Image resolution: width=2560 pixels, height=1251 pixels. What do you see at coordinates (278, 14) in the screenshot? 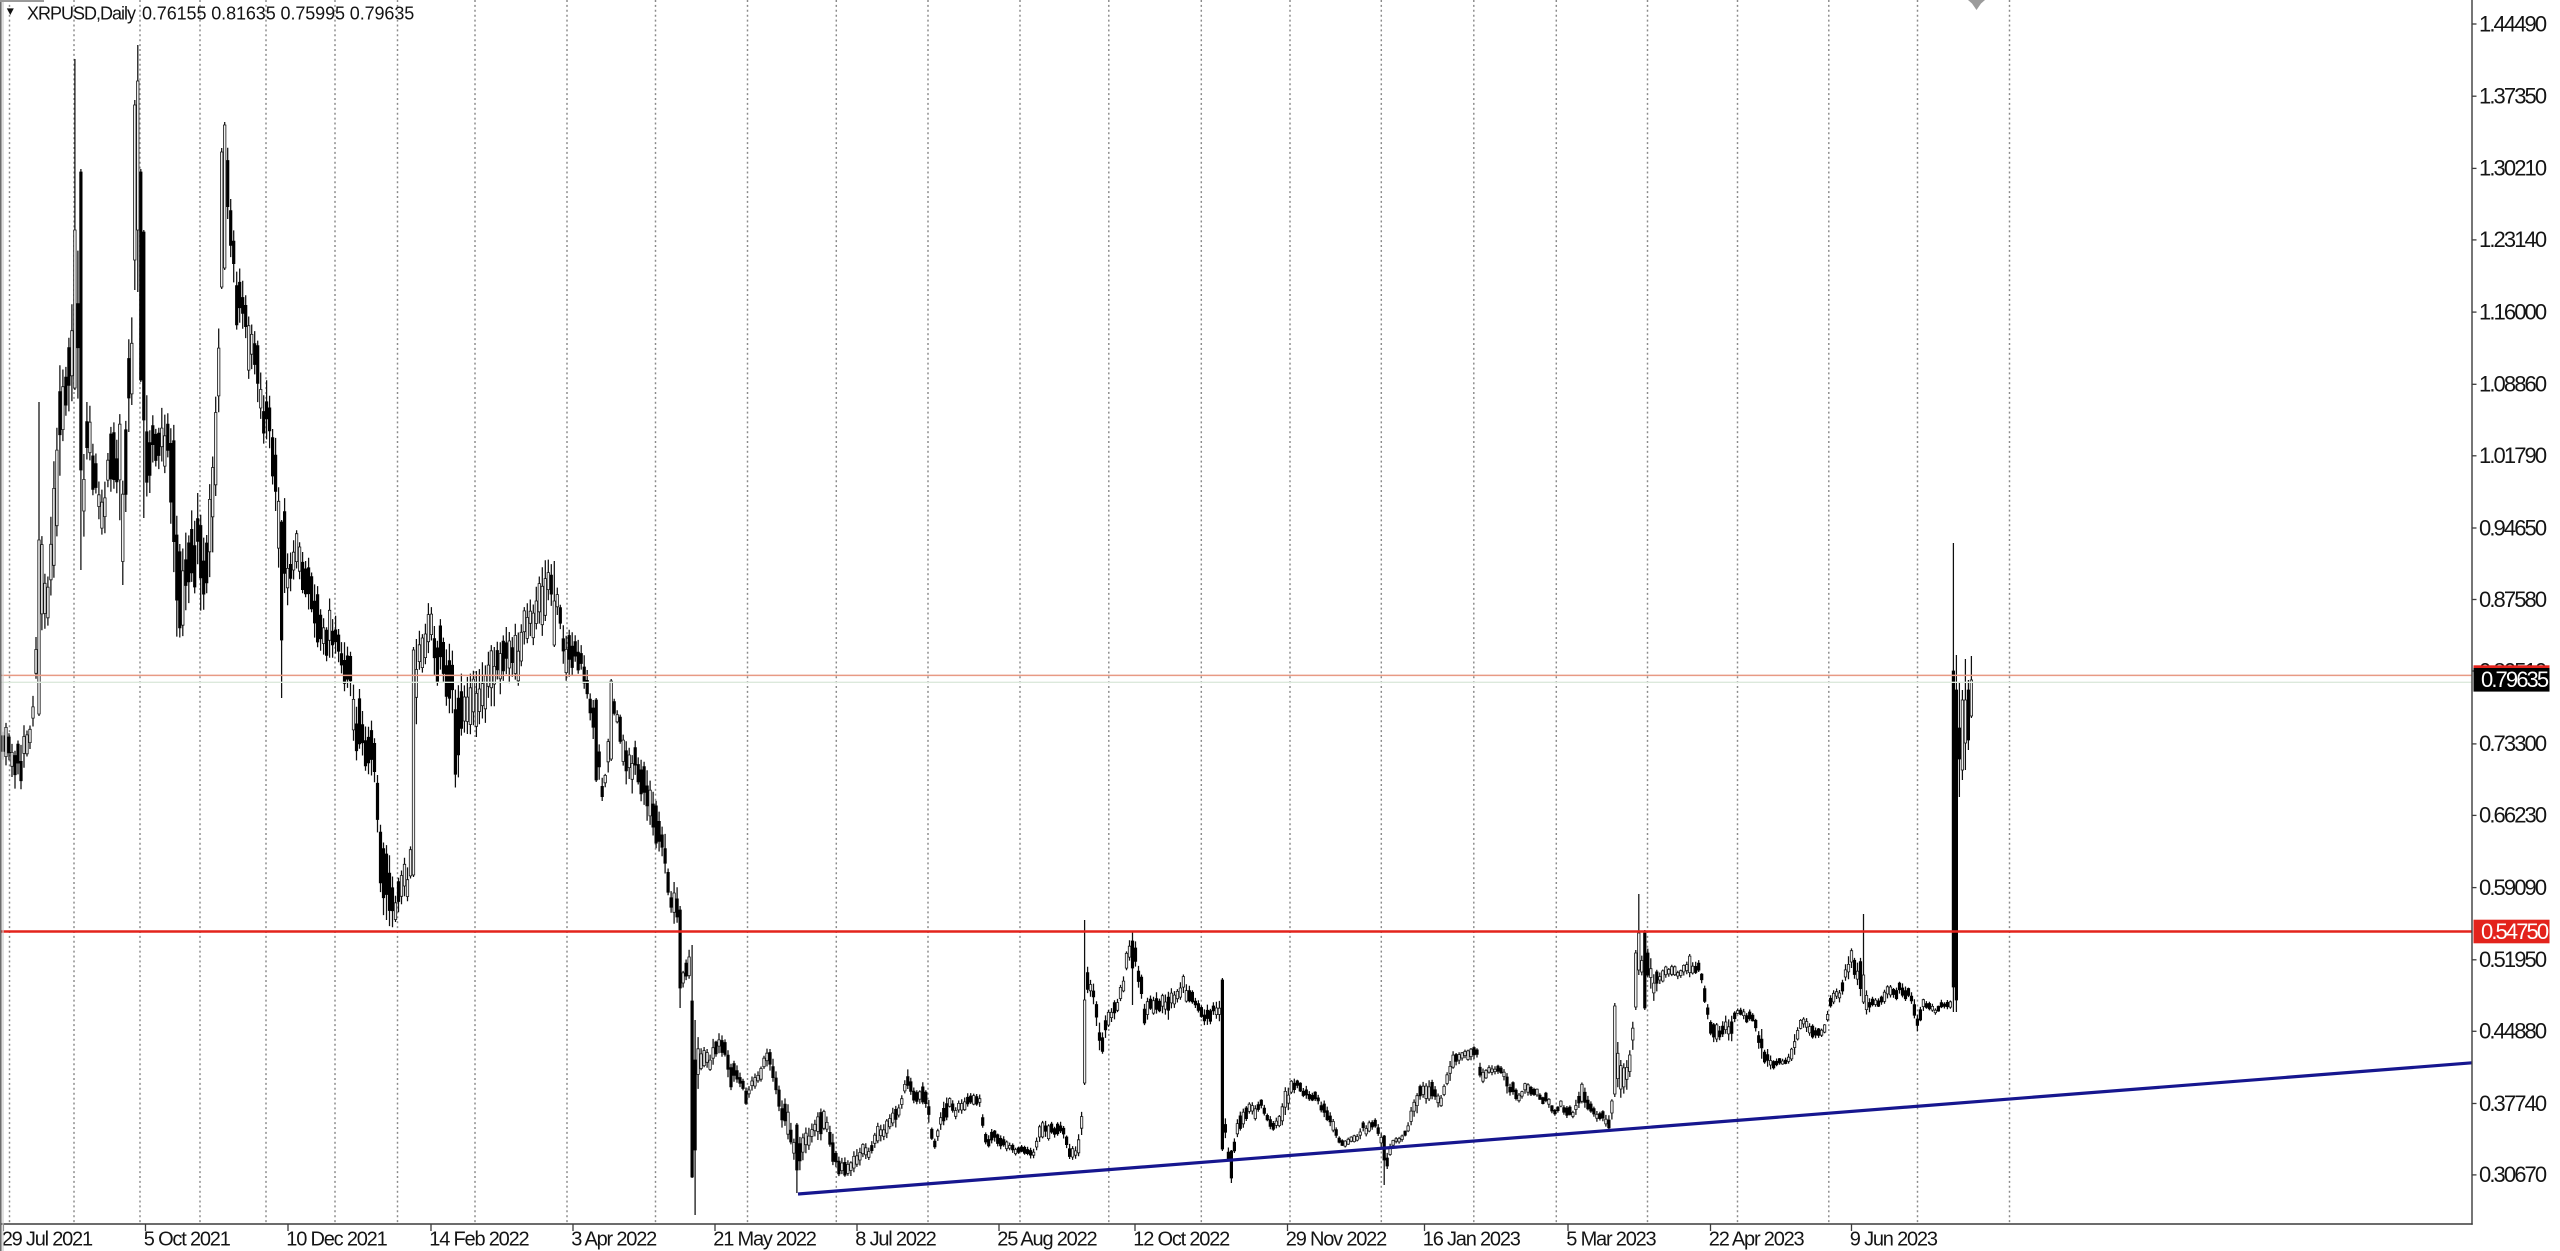
I see `svg-text:0.76155 0.81635 0.75995 0.7963: 0.76155 0.81635 0.75995 0.79635` at bounding box center [278, 14].